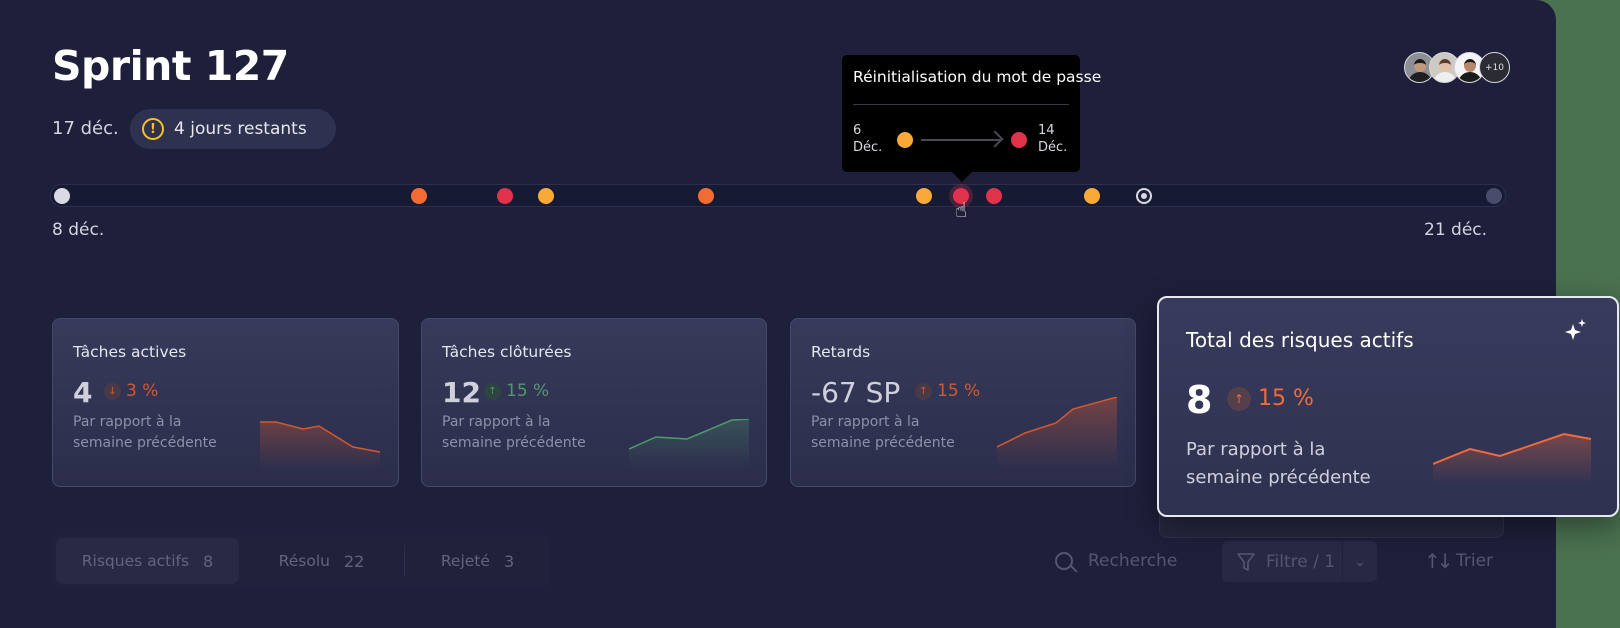 Image resolution: width=1620 pixels, height=628 pixels. Describe the element at coordinates (856, 392) in the screenshot. I see `card-value: -67 SP` at that location.